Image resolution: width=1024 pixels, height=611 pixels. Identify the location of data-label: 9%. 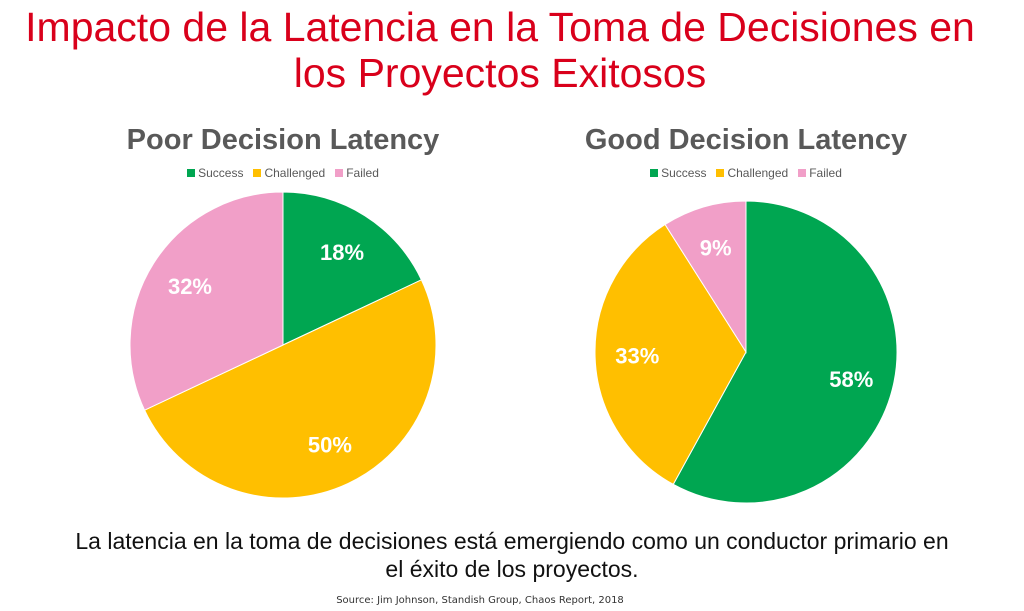
(716, 248).